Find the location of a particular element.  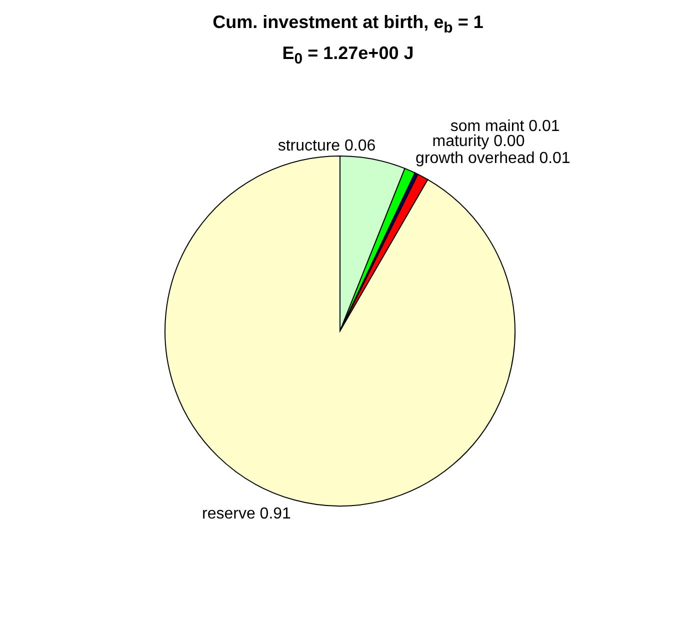

slice-label: reserve 0.91 is located at coordinates (247, 514).